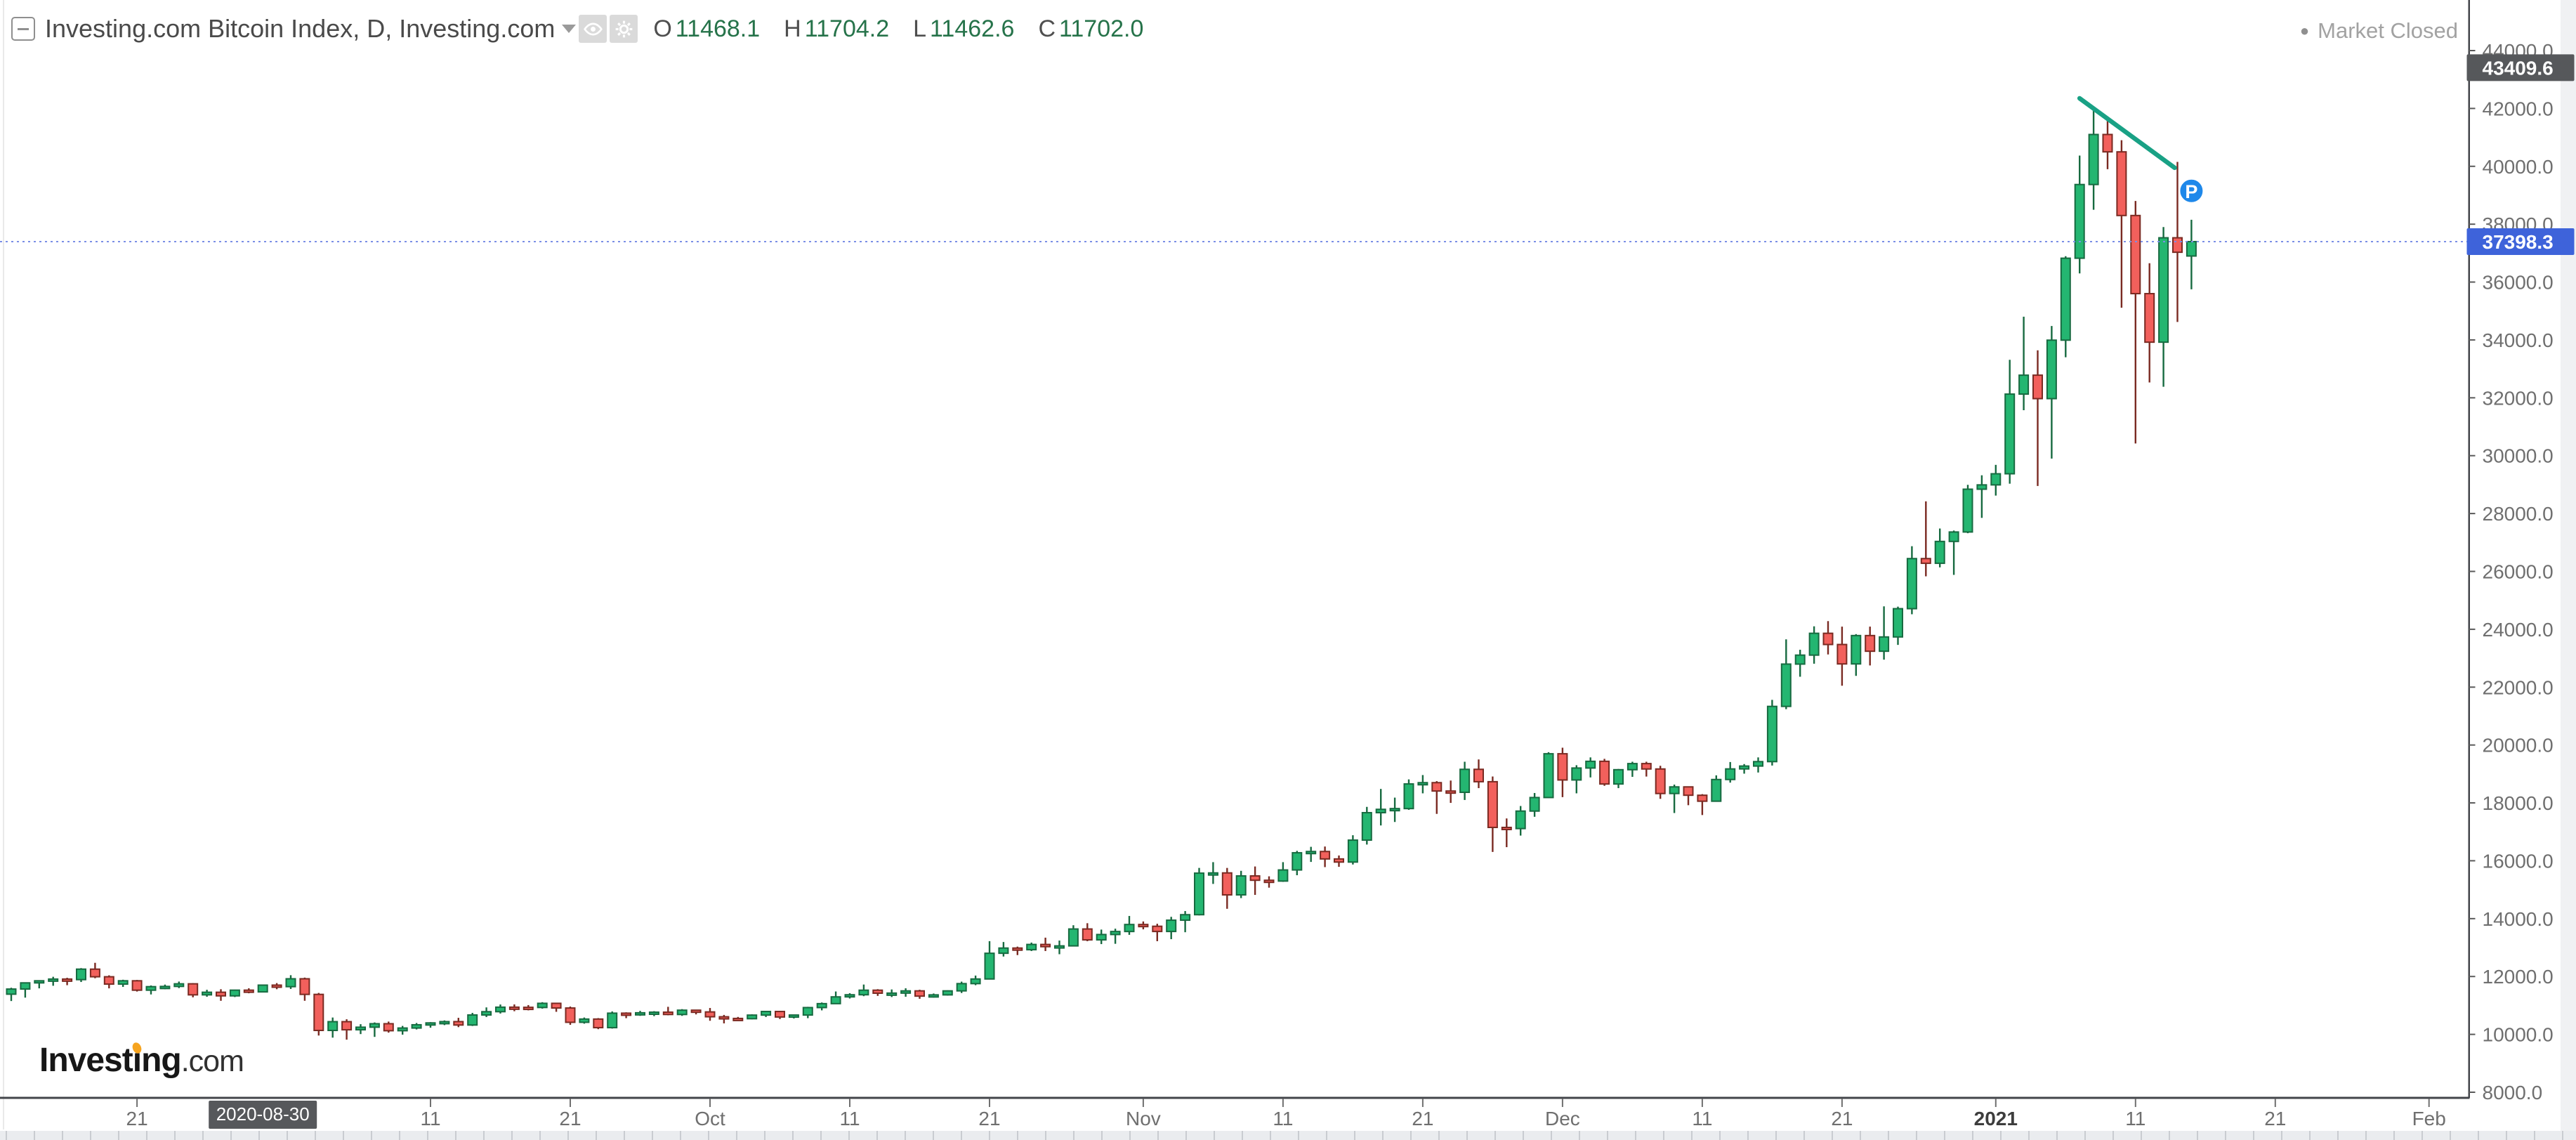  Describe the element at coordinates (2379, 31) in the screenshot. I see `market-status: ● Market Closed` at that location.